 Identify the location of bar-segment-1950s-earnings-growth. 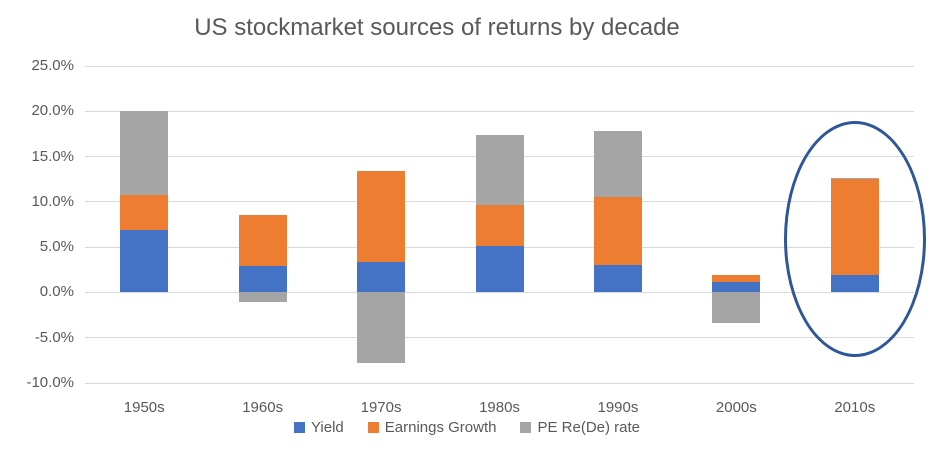
(144, 212).